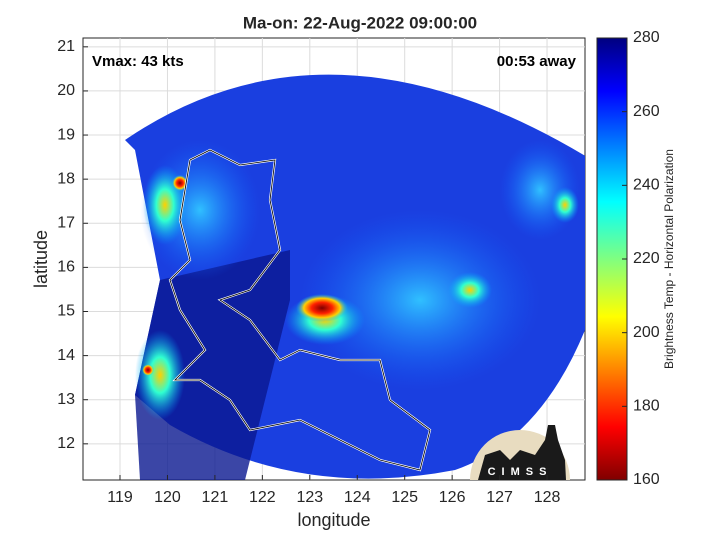  I want to click on y-tick-label: 17, so click(66, 222).